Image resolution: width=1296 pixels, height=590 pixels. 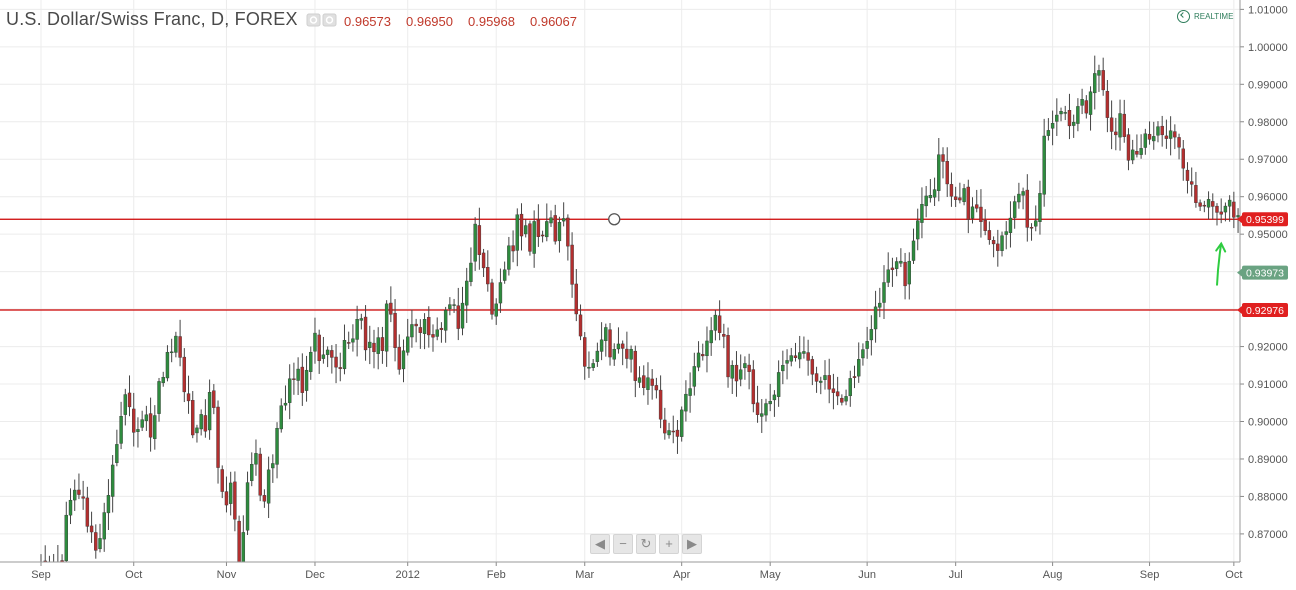 I want to click on current-price-label: 0.93973, so click(x=1265, y=274).